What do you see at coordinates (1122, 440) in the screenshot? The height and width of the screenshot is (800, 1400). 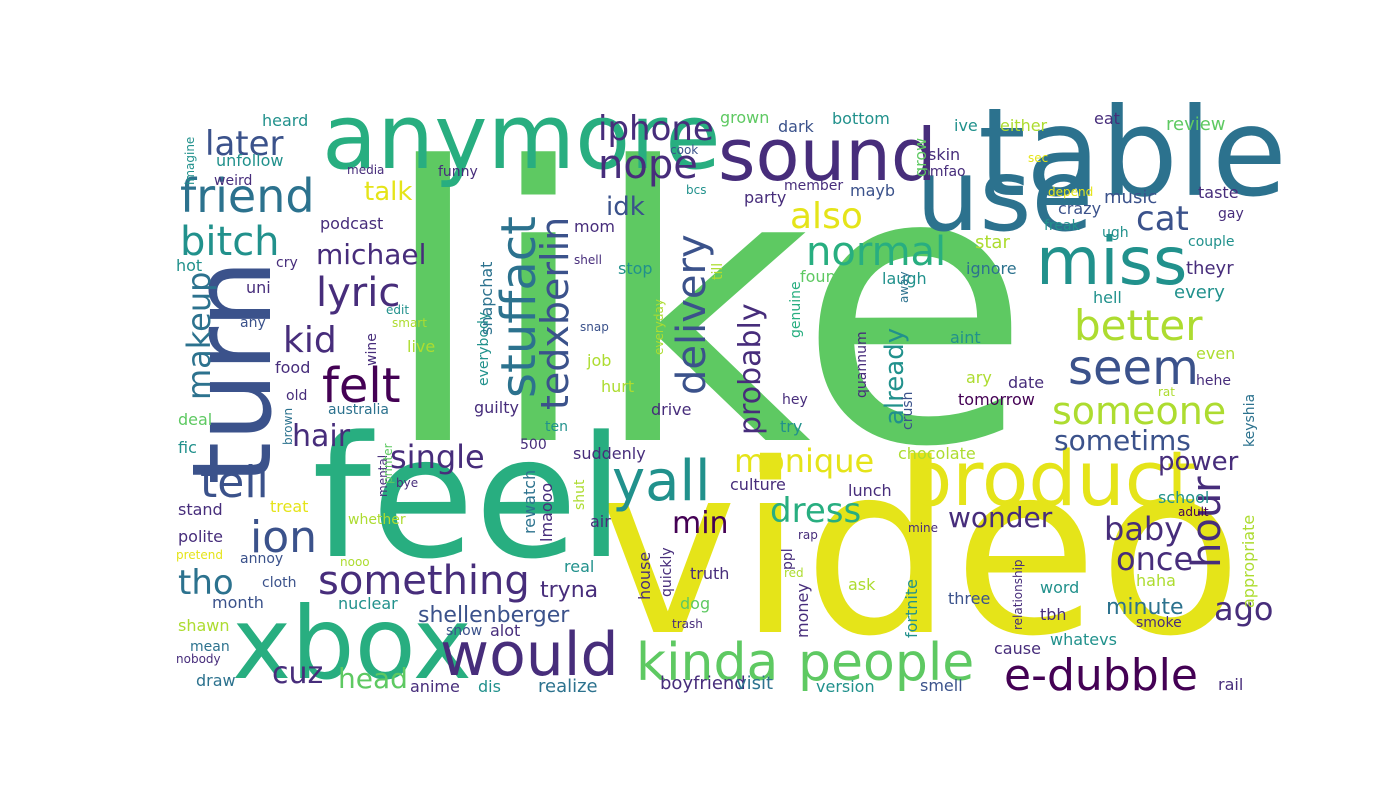 I see `cloud-word-sometims: sometims` at bounding box center [1122, 440].